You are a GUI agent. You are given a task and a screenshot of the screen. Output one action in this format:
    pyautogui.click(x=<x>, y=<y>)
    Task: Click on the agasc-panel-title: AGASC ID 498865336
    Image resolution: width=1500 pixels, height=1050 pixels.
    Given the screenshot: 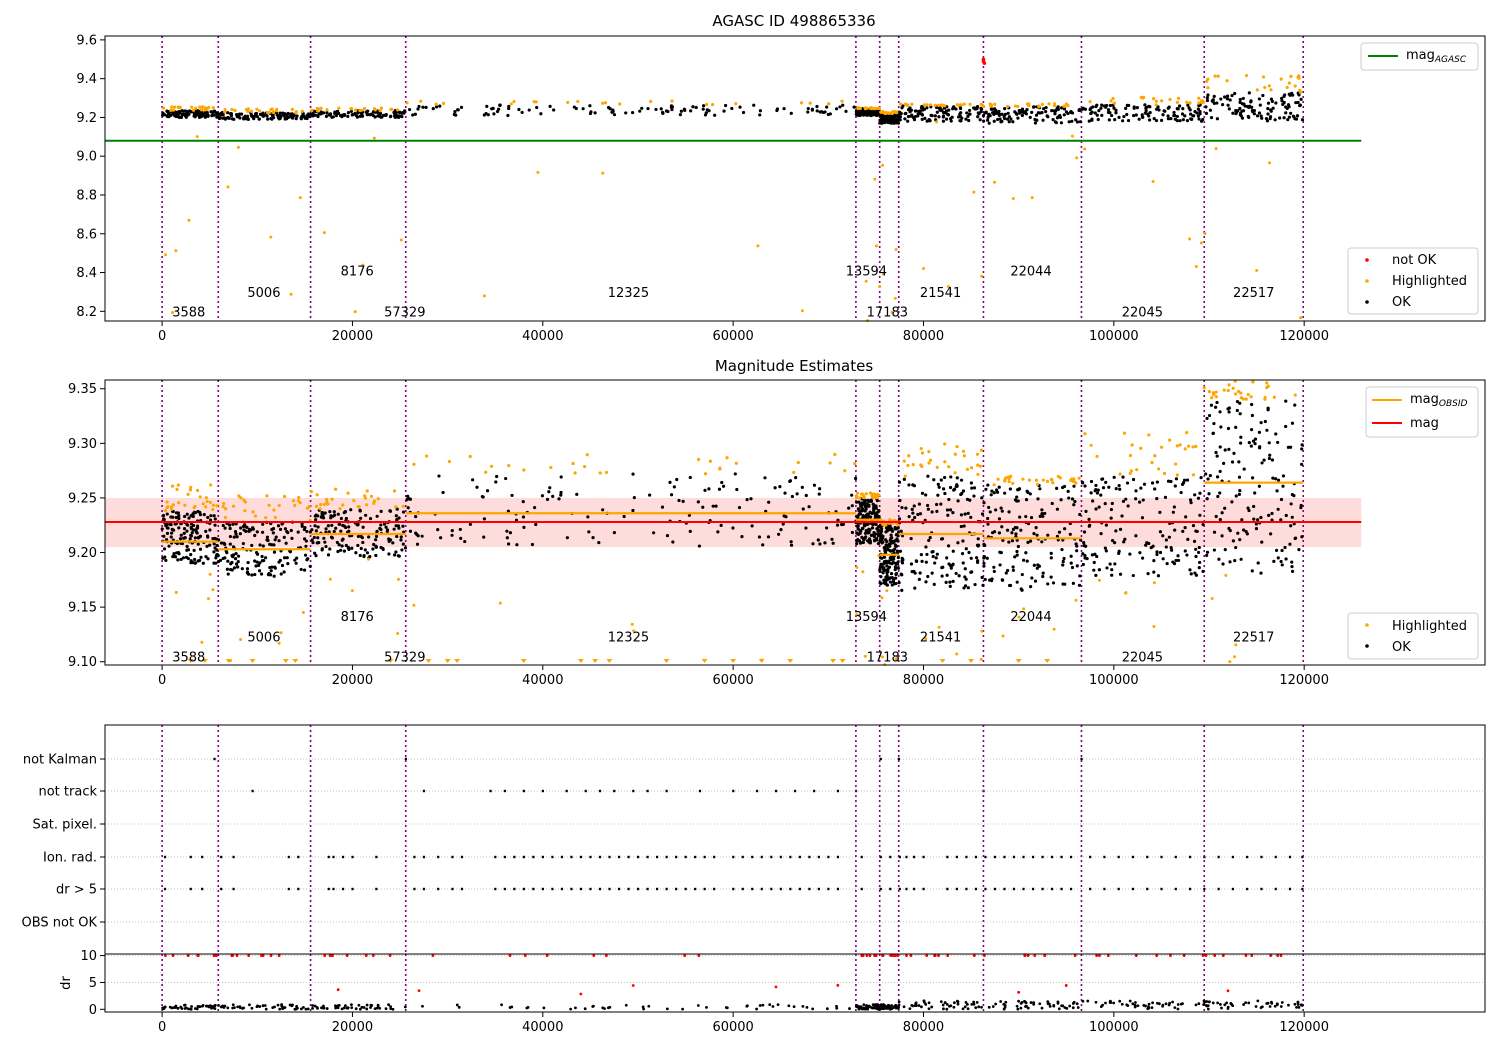 What is the action you would take?
    pyautogui.click(x=793, y=21)
    